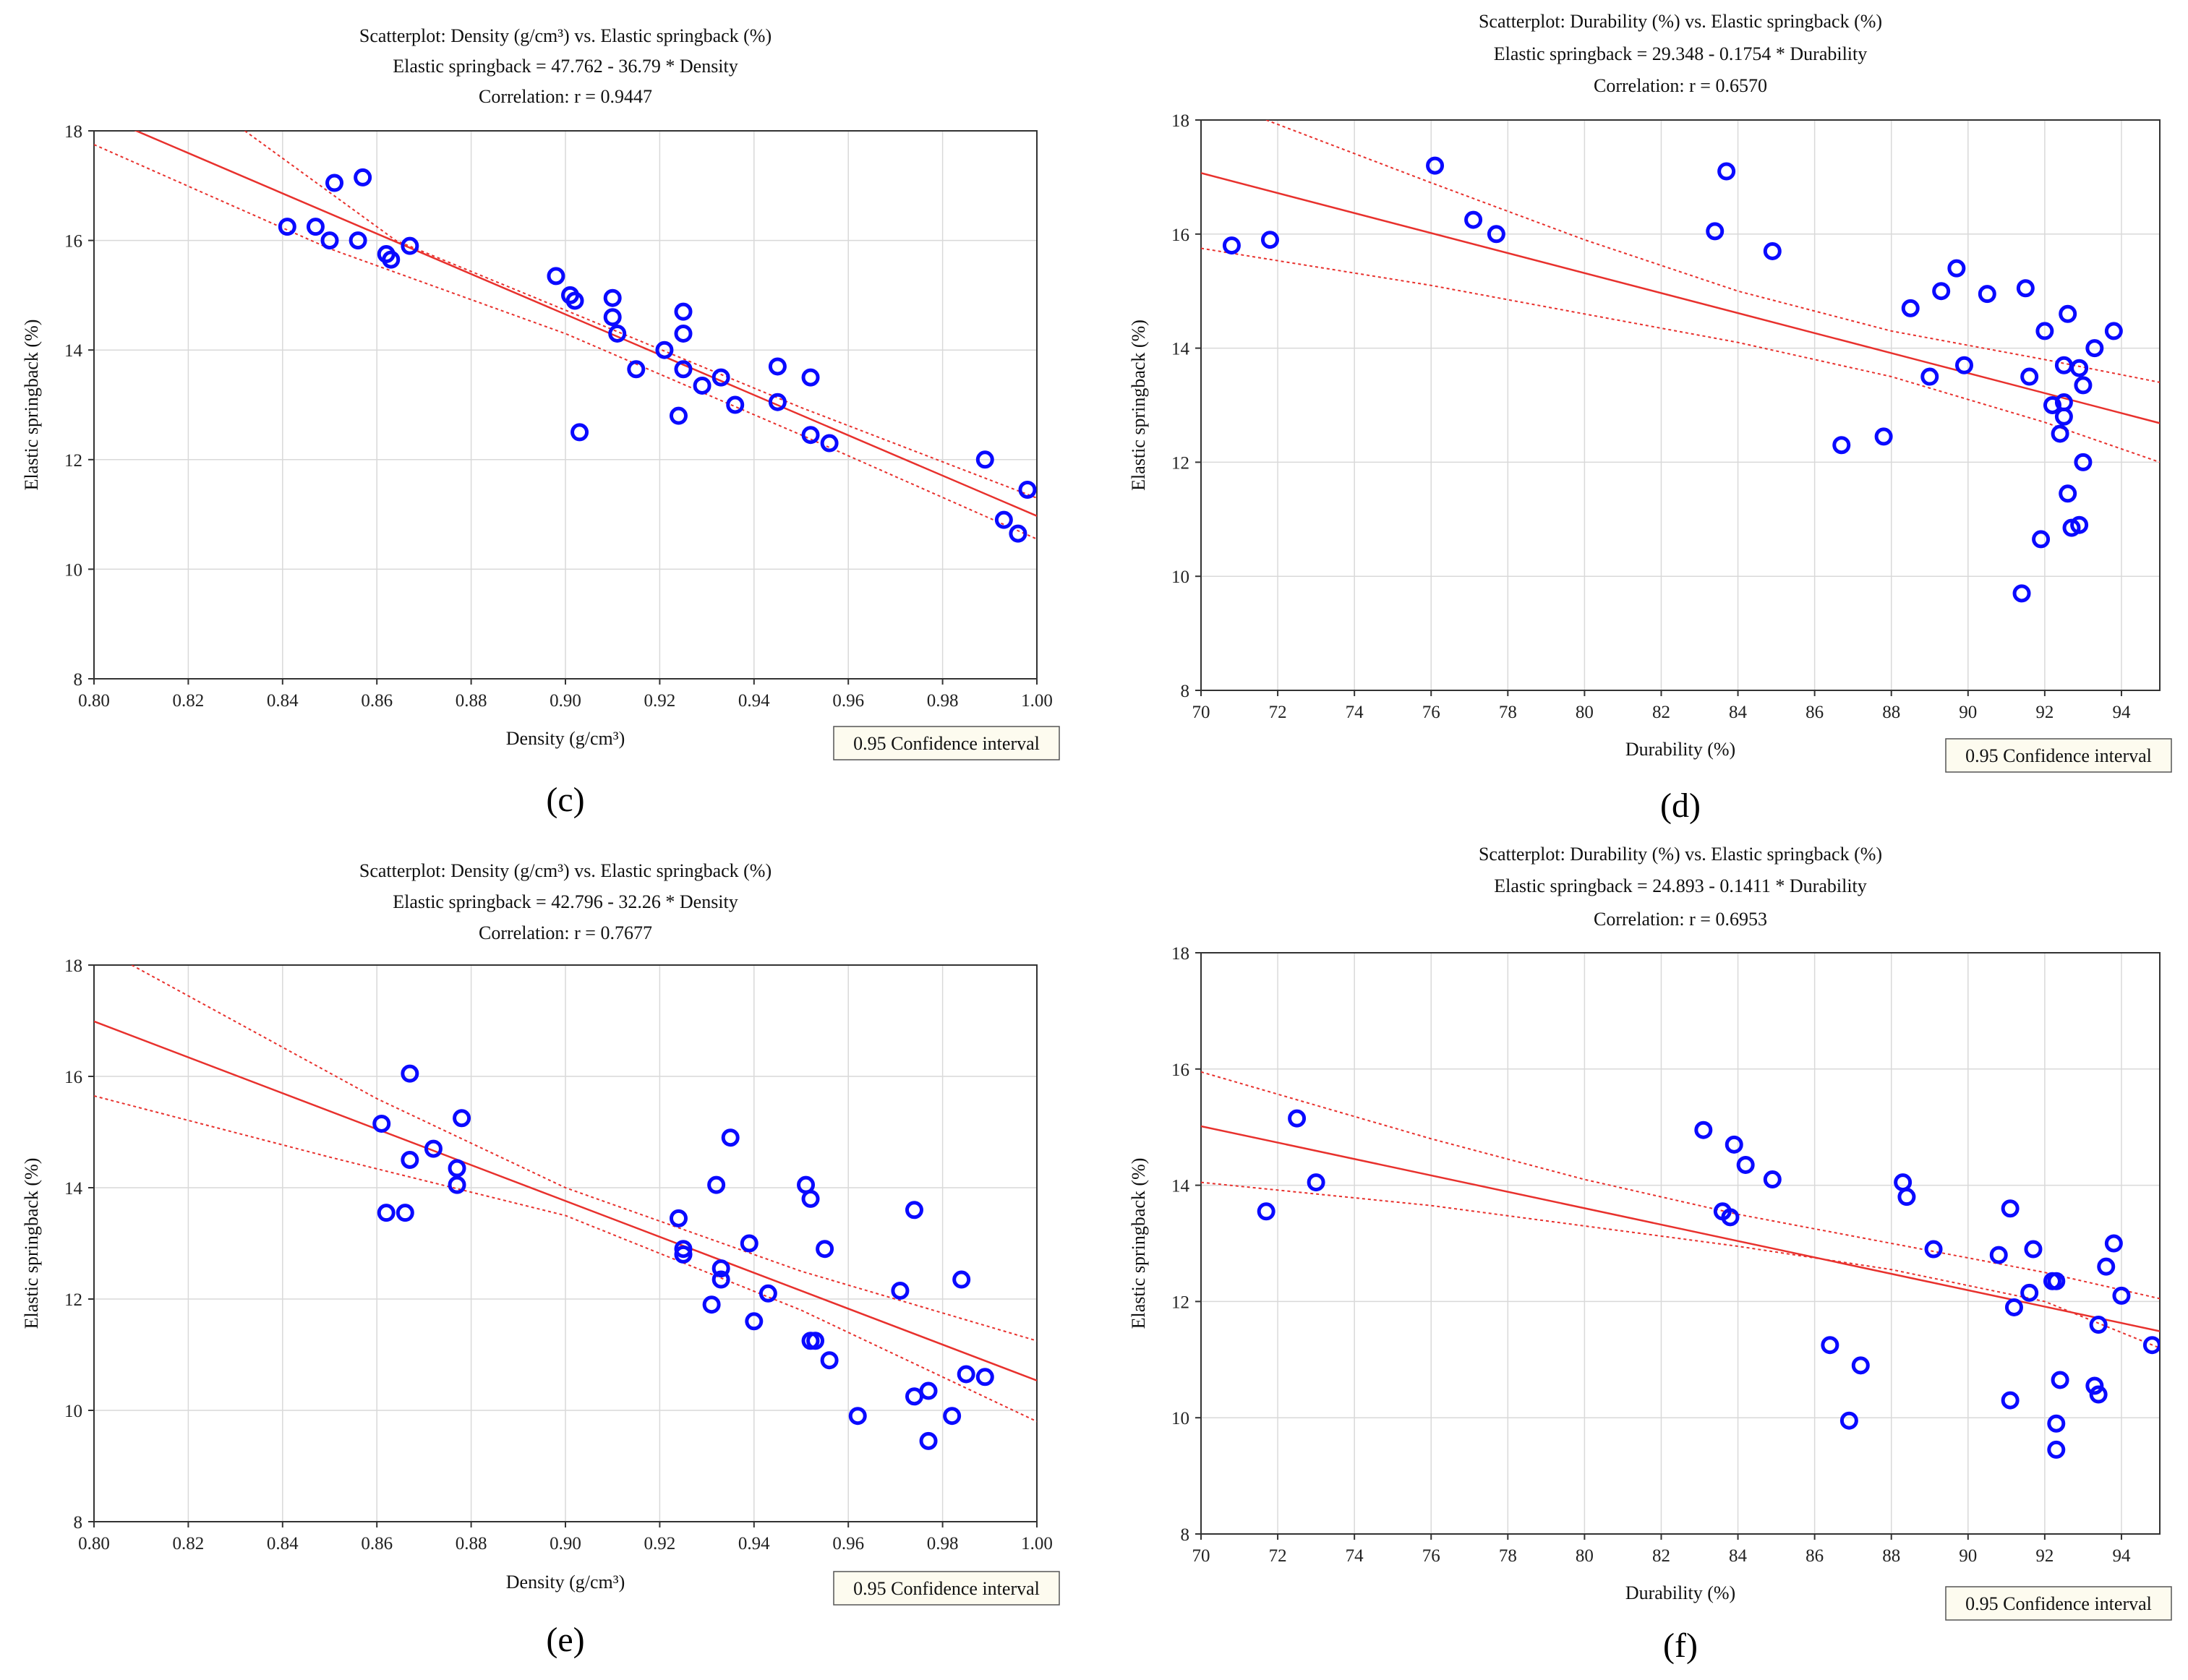  I want to click on chart-title-line-3: Correlation: r = 0.6953, so click(1680, 919).